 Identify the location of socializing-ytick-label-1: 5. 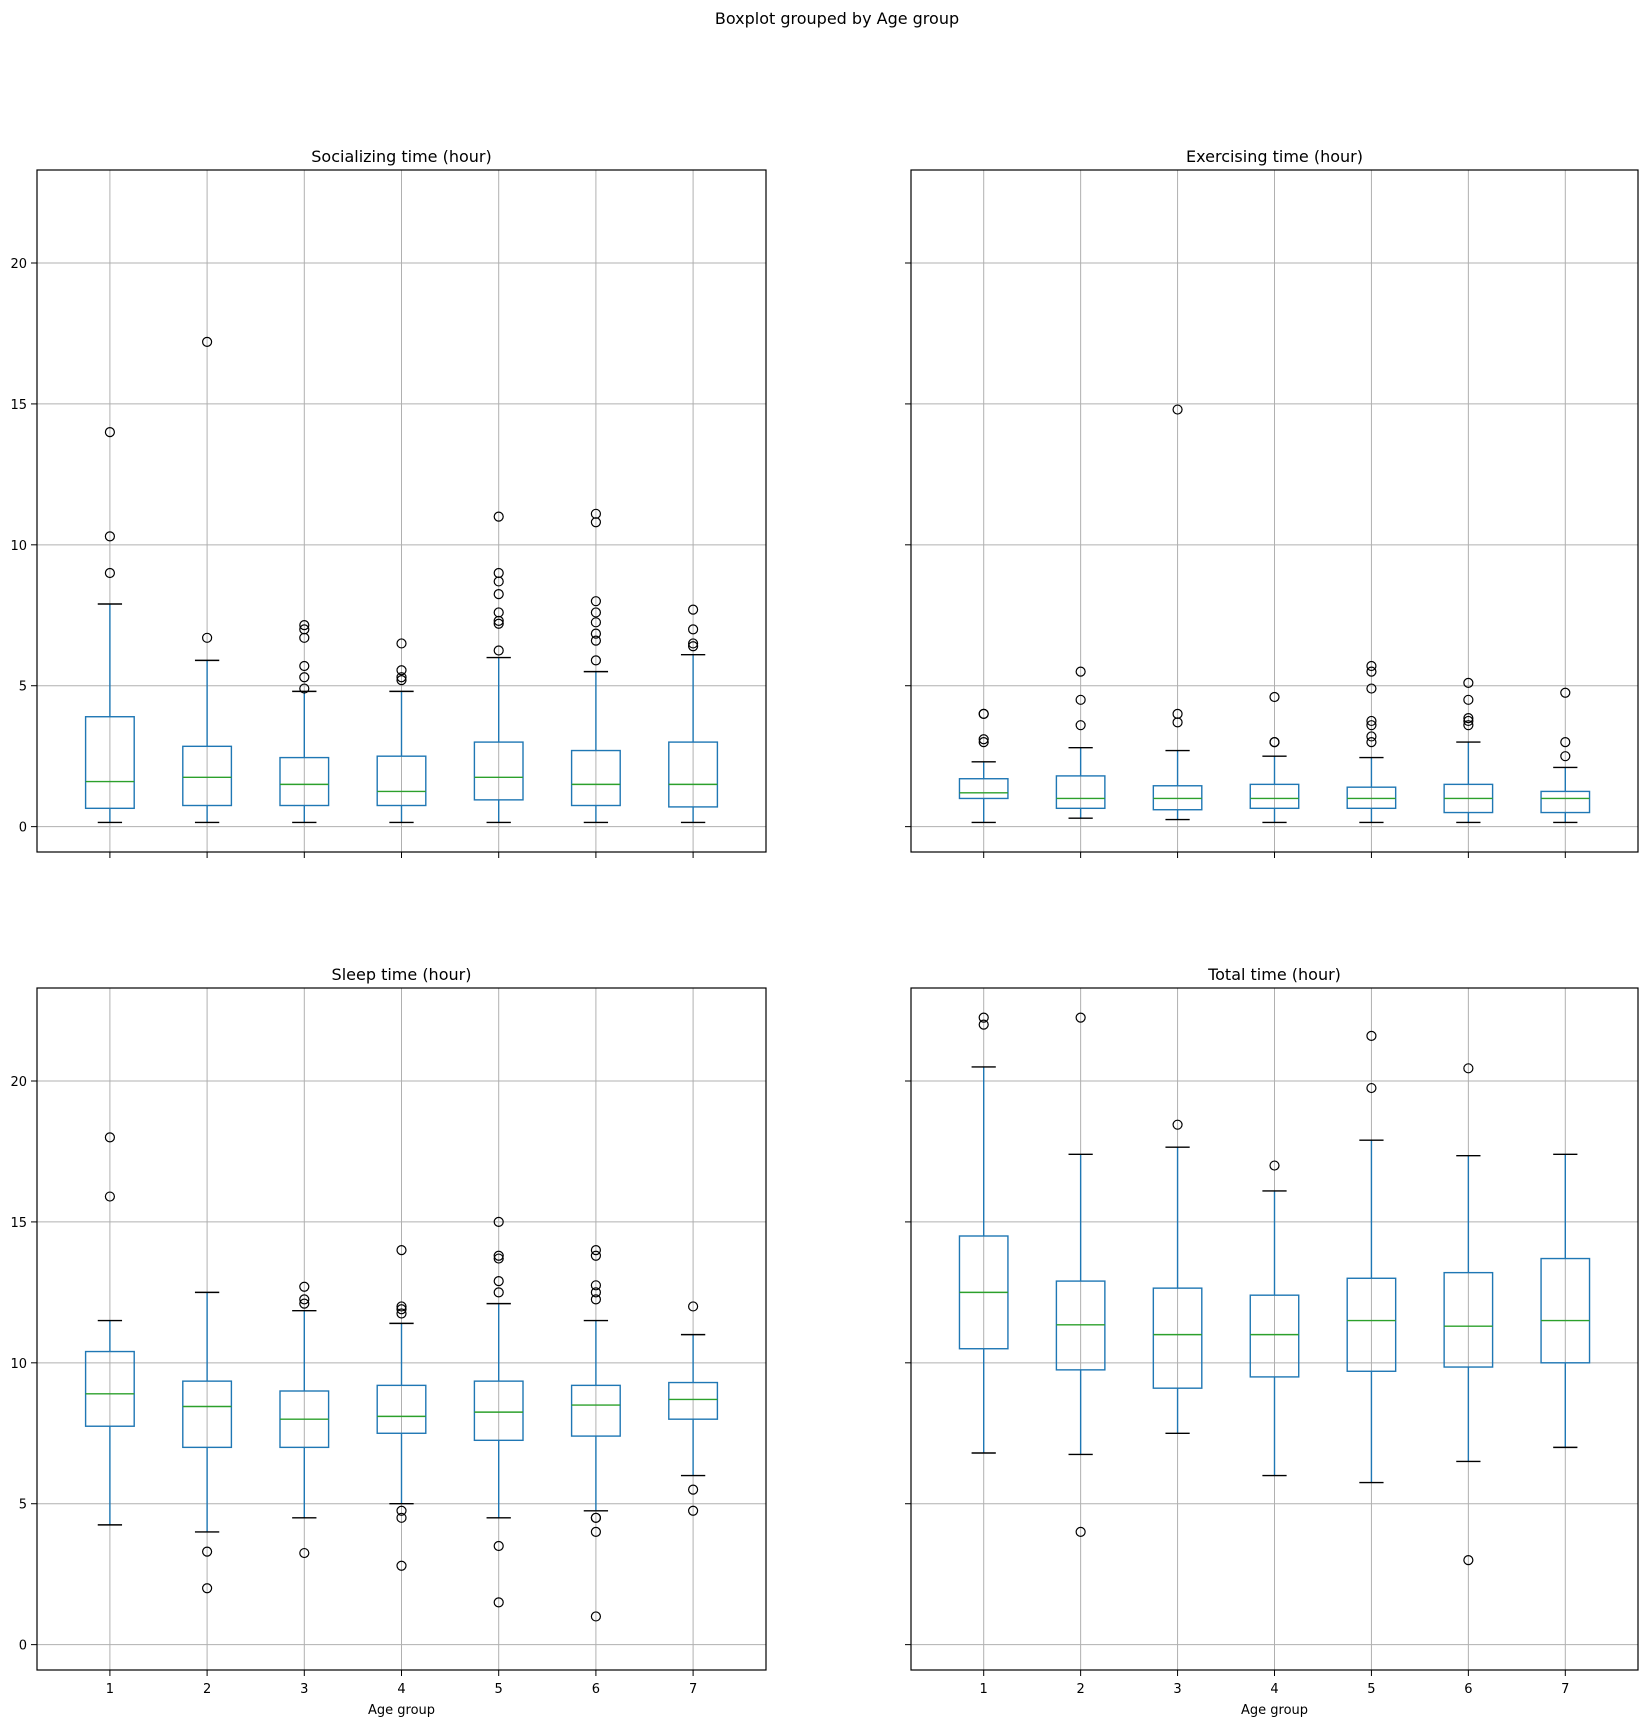
(23, 687).